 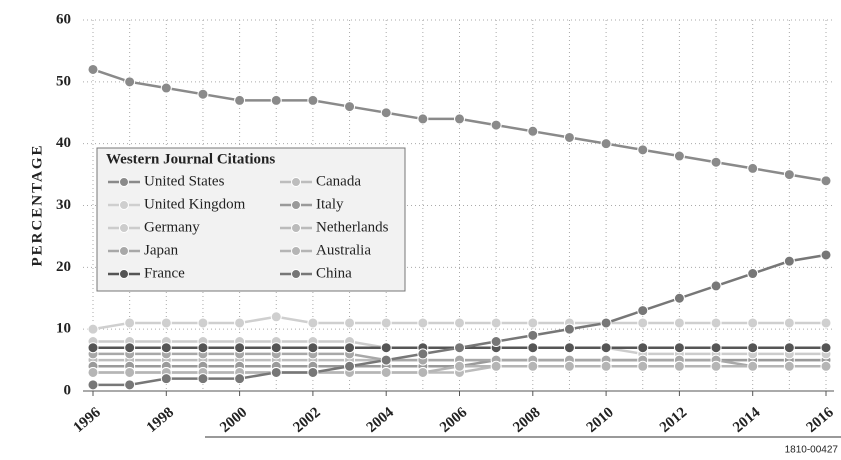 I want to click on x-tick-label: 2014, so click(x=747, y=420).